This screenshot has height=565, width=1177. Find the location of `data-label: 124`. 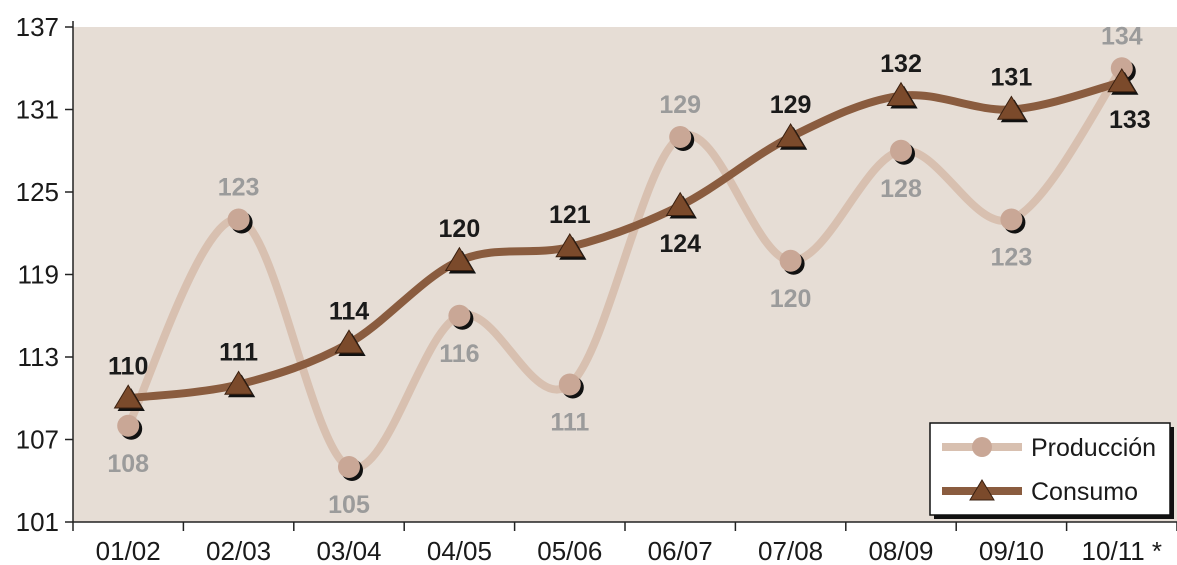

data-label: 124 is located at coordinates (680, 244).